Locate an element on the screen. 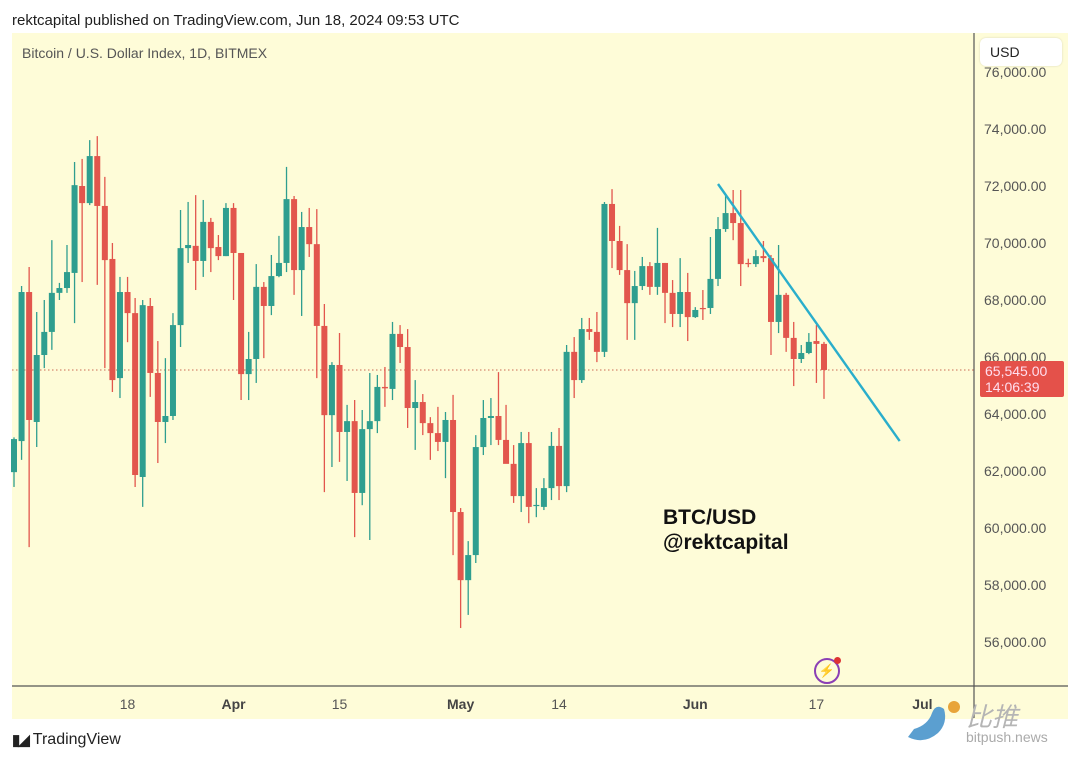 This screenshot has height=762, width=1080. time-tick-label: 14 is located at coordinates (559, 704).